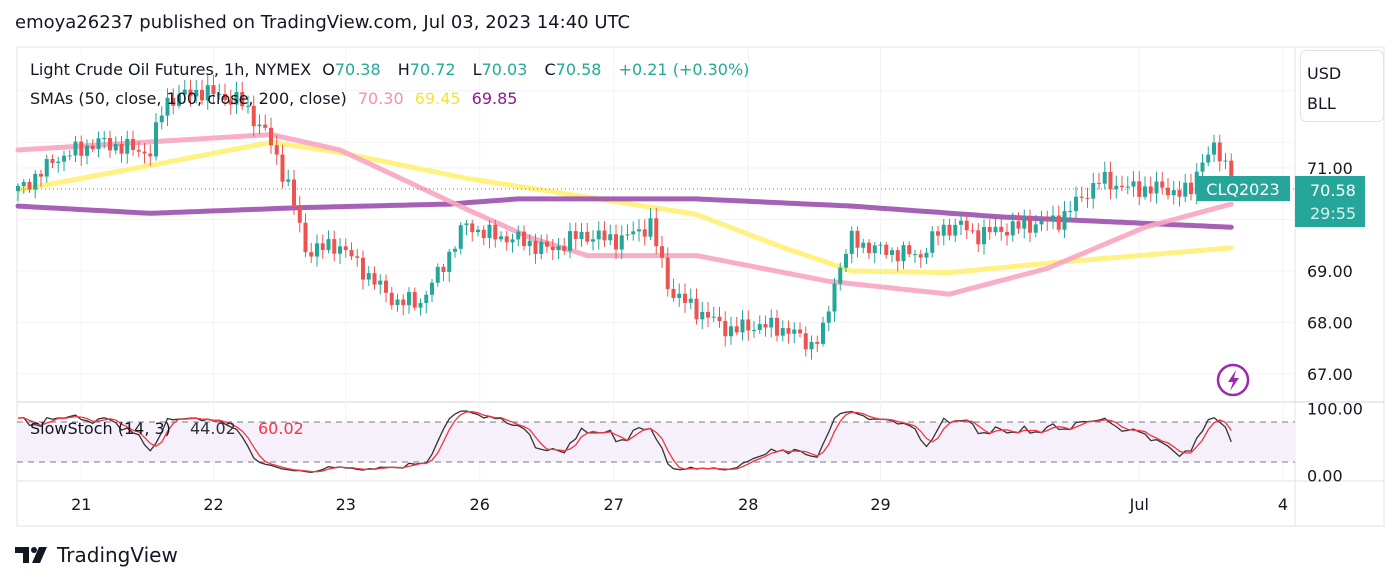 This screenshot has height=585, width=1400. What do you see at coordinates (614, 504) in the screenshot?
I see `time-tick-label: 27` at bounding box center [614, 504].